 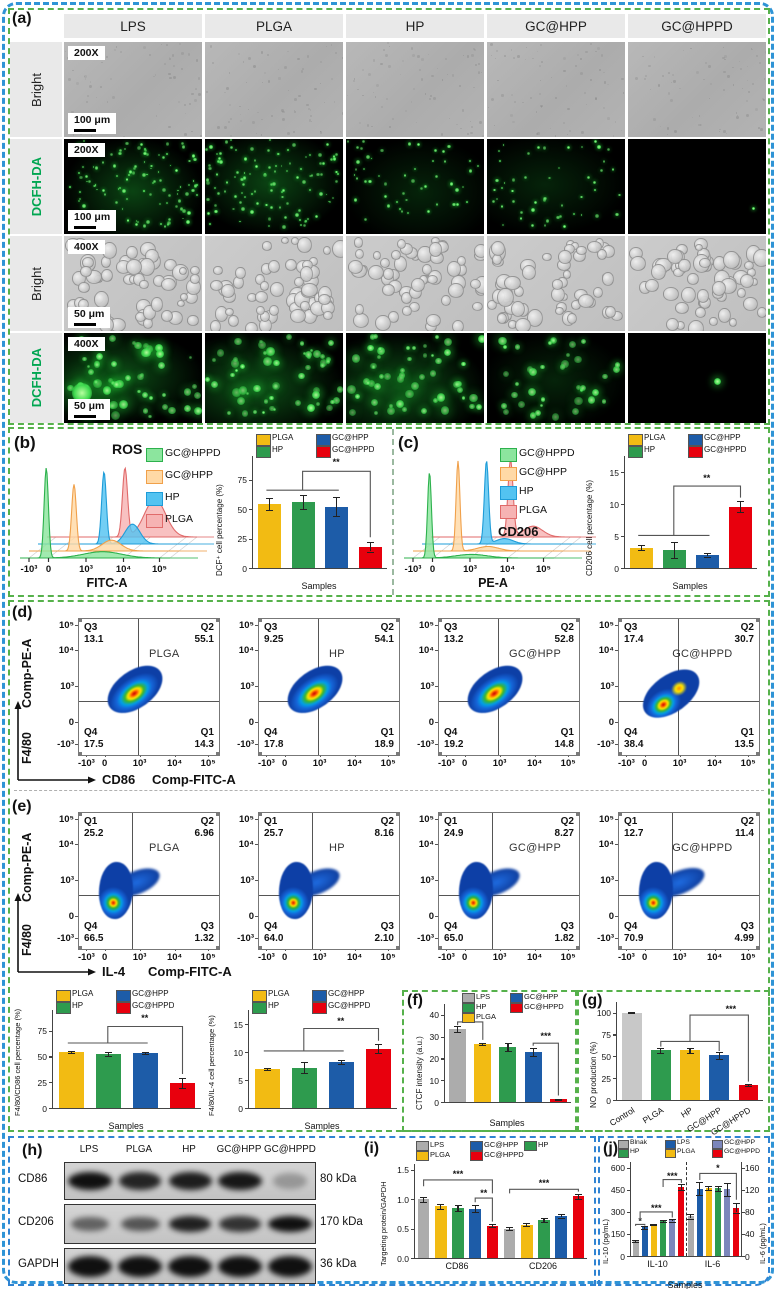 I want to click on quadrant-stat: Q1 25.2, so click(x=93, y=828).